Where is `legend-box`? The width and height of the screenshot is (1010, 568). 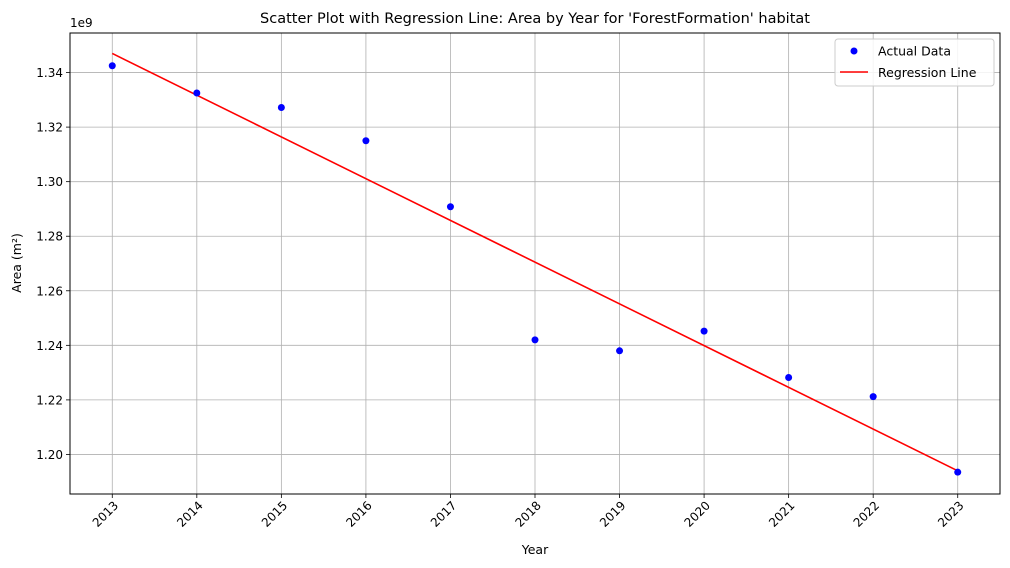
legend-box is located at coordinates (914, 62).